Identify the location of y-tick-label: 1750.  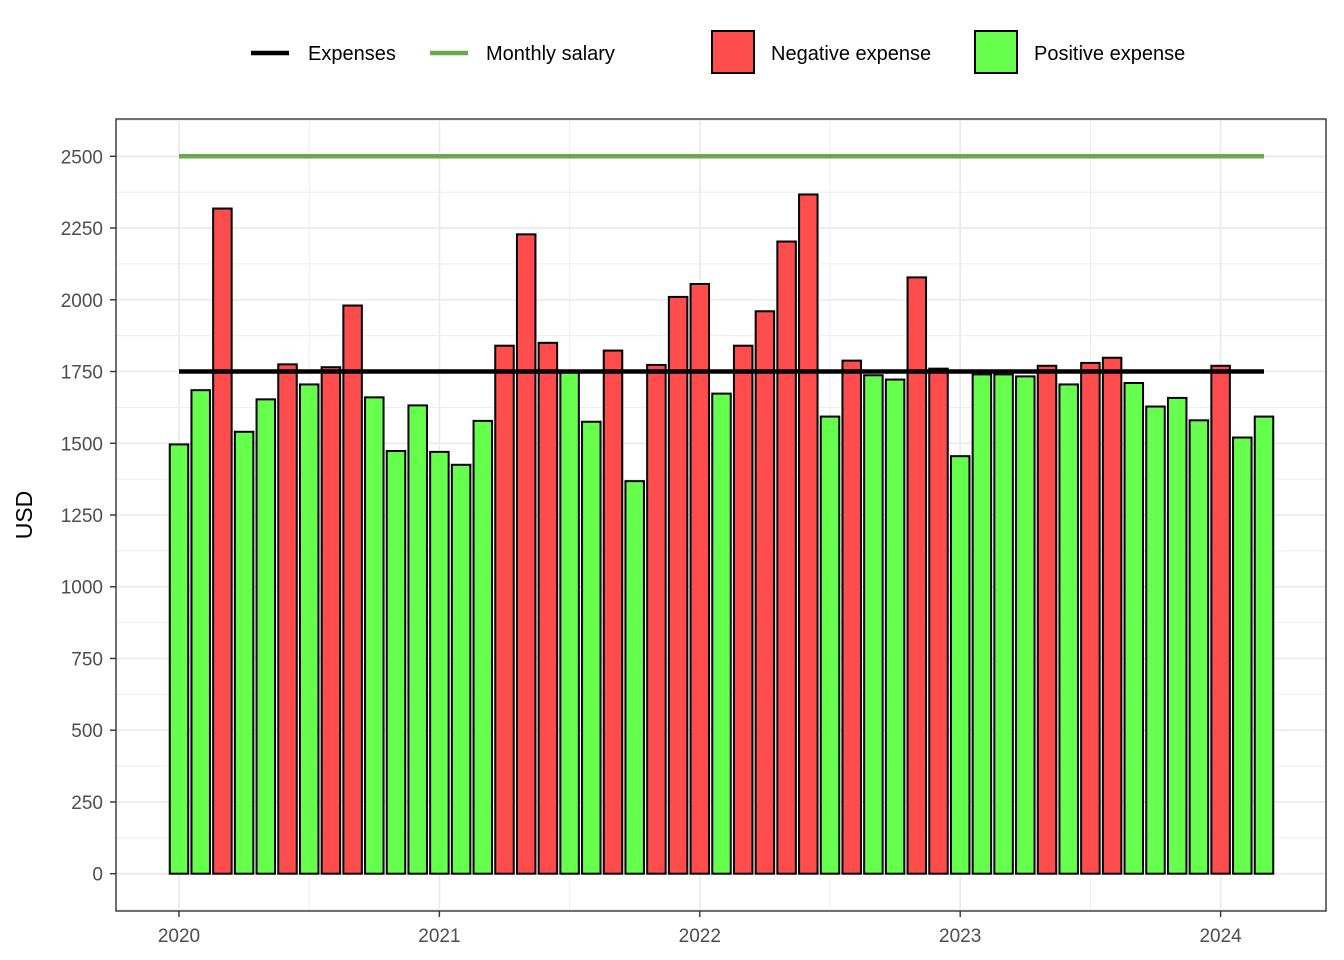
(82, 373).